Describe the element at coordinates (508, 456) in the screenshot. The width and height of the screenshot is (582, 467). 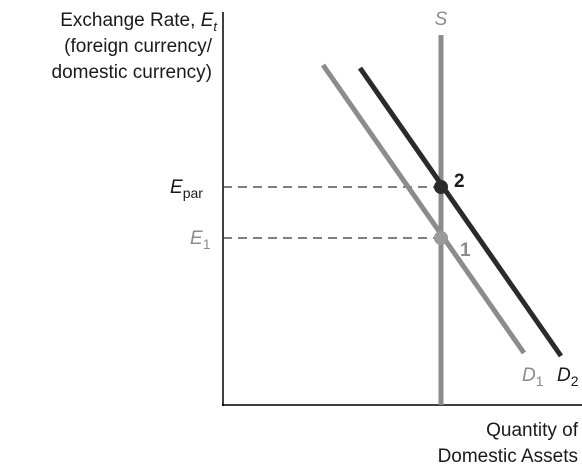
I see `x-axis-title-line-2: Domestic Assets` at that location.